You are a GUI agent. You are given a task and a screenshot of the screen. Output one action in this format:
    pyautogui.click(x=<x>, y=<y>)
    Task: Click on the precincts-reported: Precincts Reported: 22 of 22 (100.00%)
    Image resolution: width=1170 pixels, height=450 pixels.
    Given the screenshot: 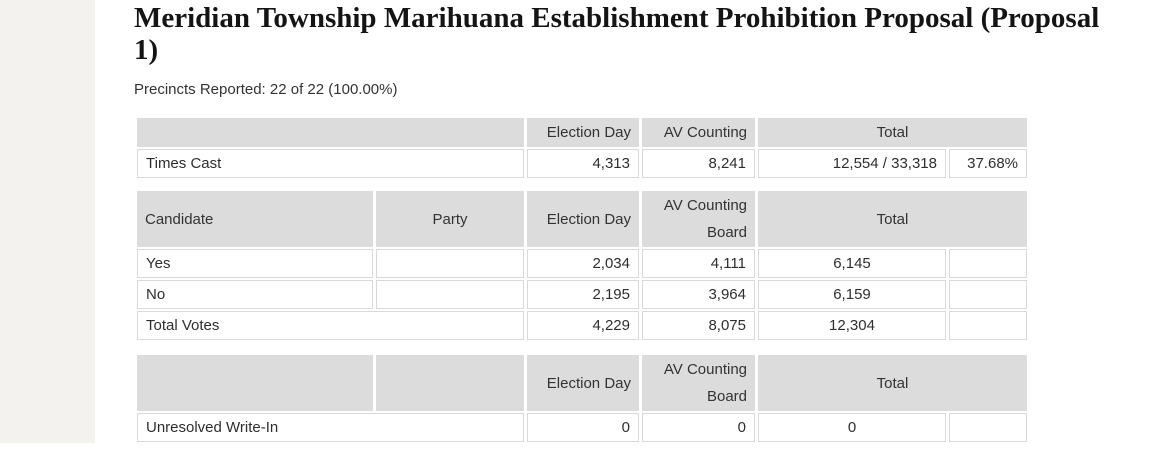 What is the action you would take?
    pyautogui.click(x=266, y=89)
    